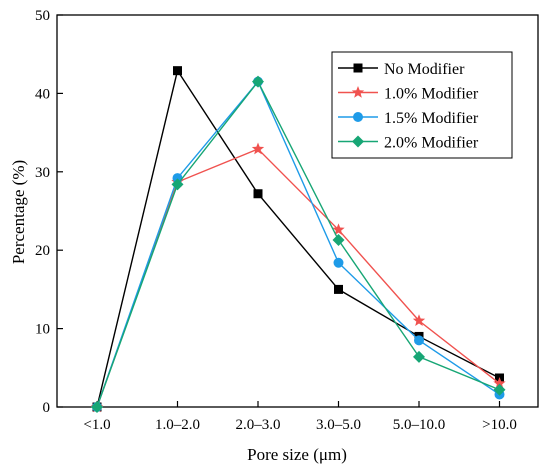  What do you see at coordinates (42, 173) in the screenshot?
I see `y-tick-label: 30` at bounding box center [42, 173].